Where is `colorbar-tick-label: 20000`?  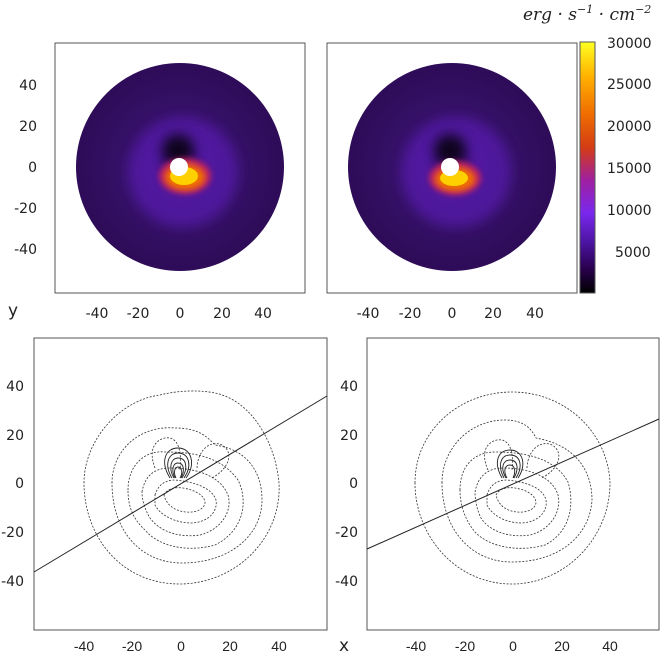
colorbar-tick-label: 20000 is located at coordinates (629, 127).